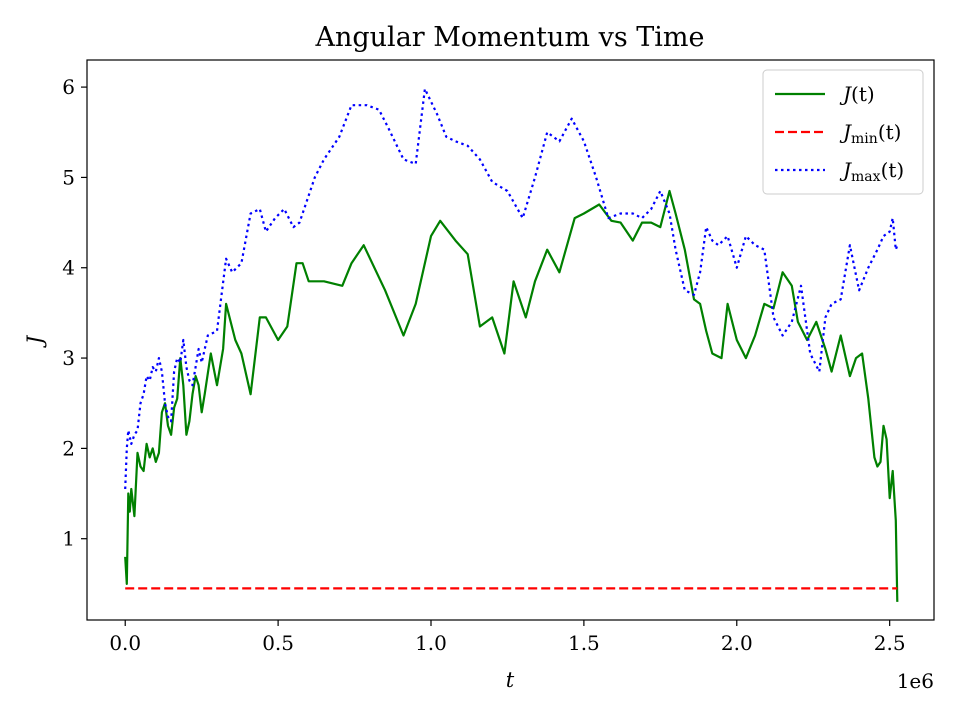 The image size is (960, 720). What do you see at coordinates (278, 643) in the screenshot?
I see `x-tick-label: 0.5` at bounding box center [278, 643].